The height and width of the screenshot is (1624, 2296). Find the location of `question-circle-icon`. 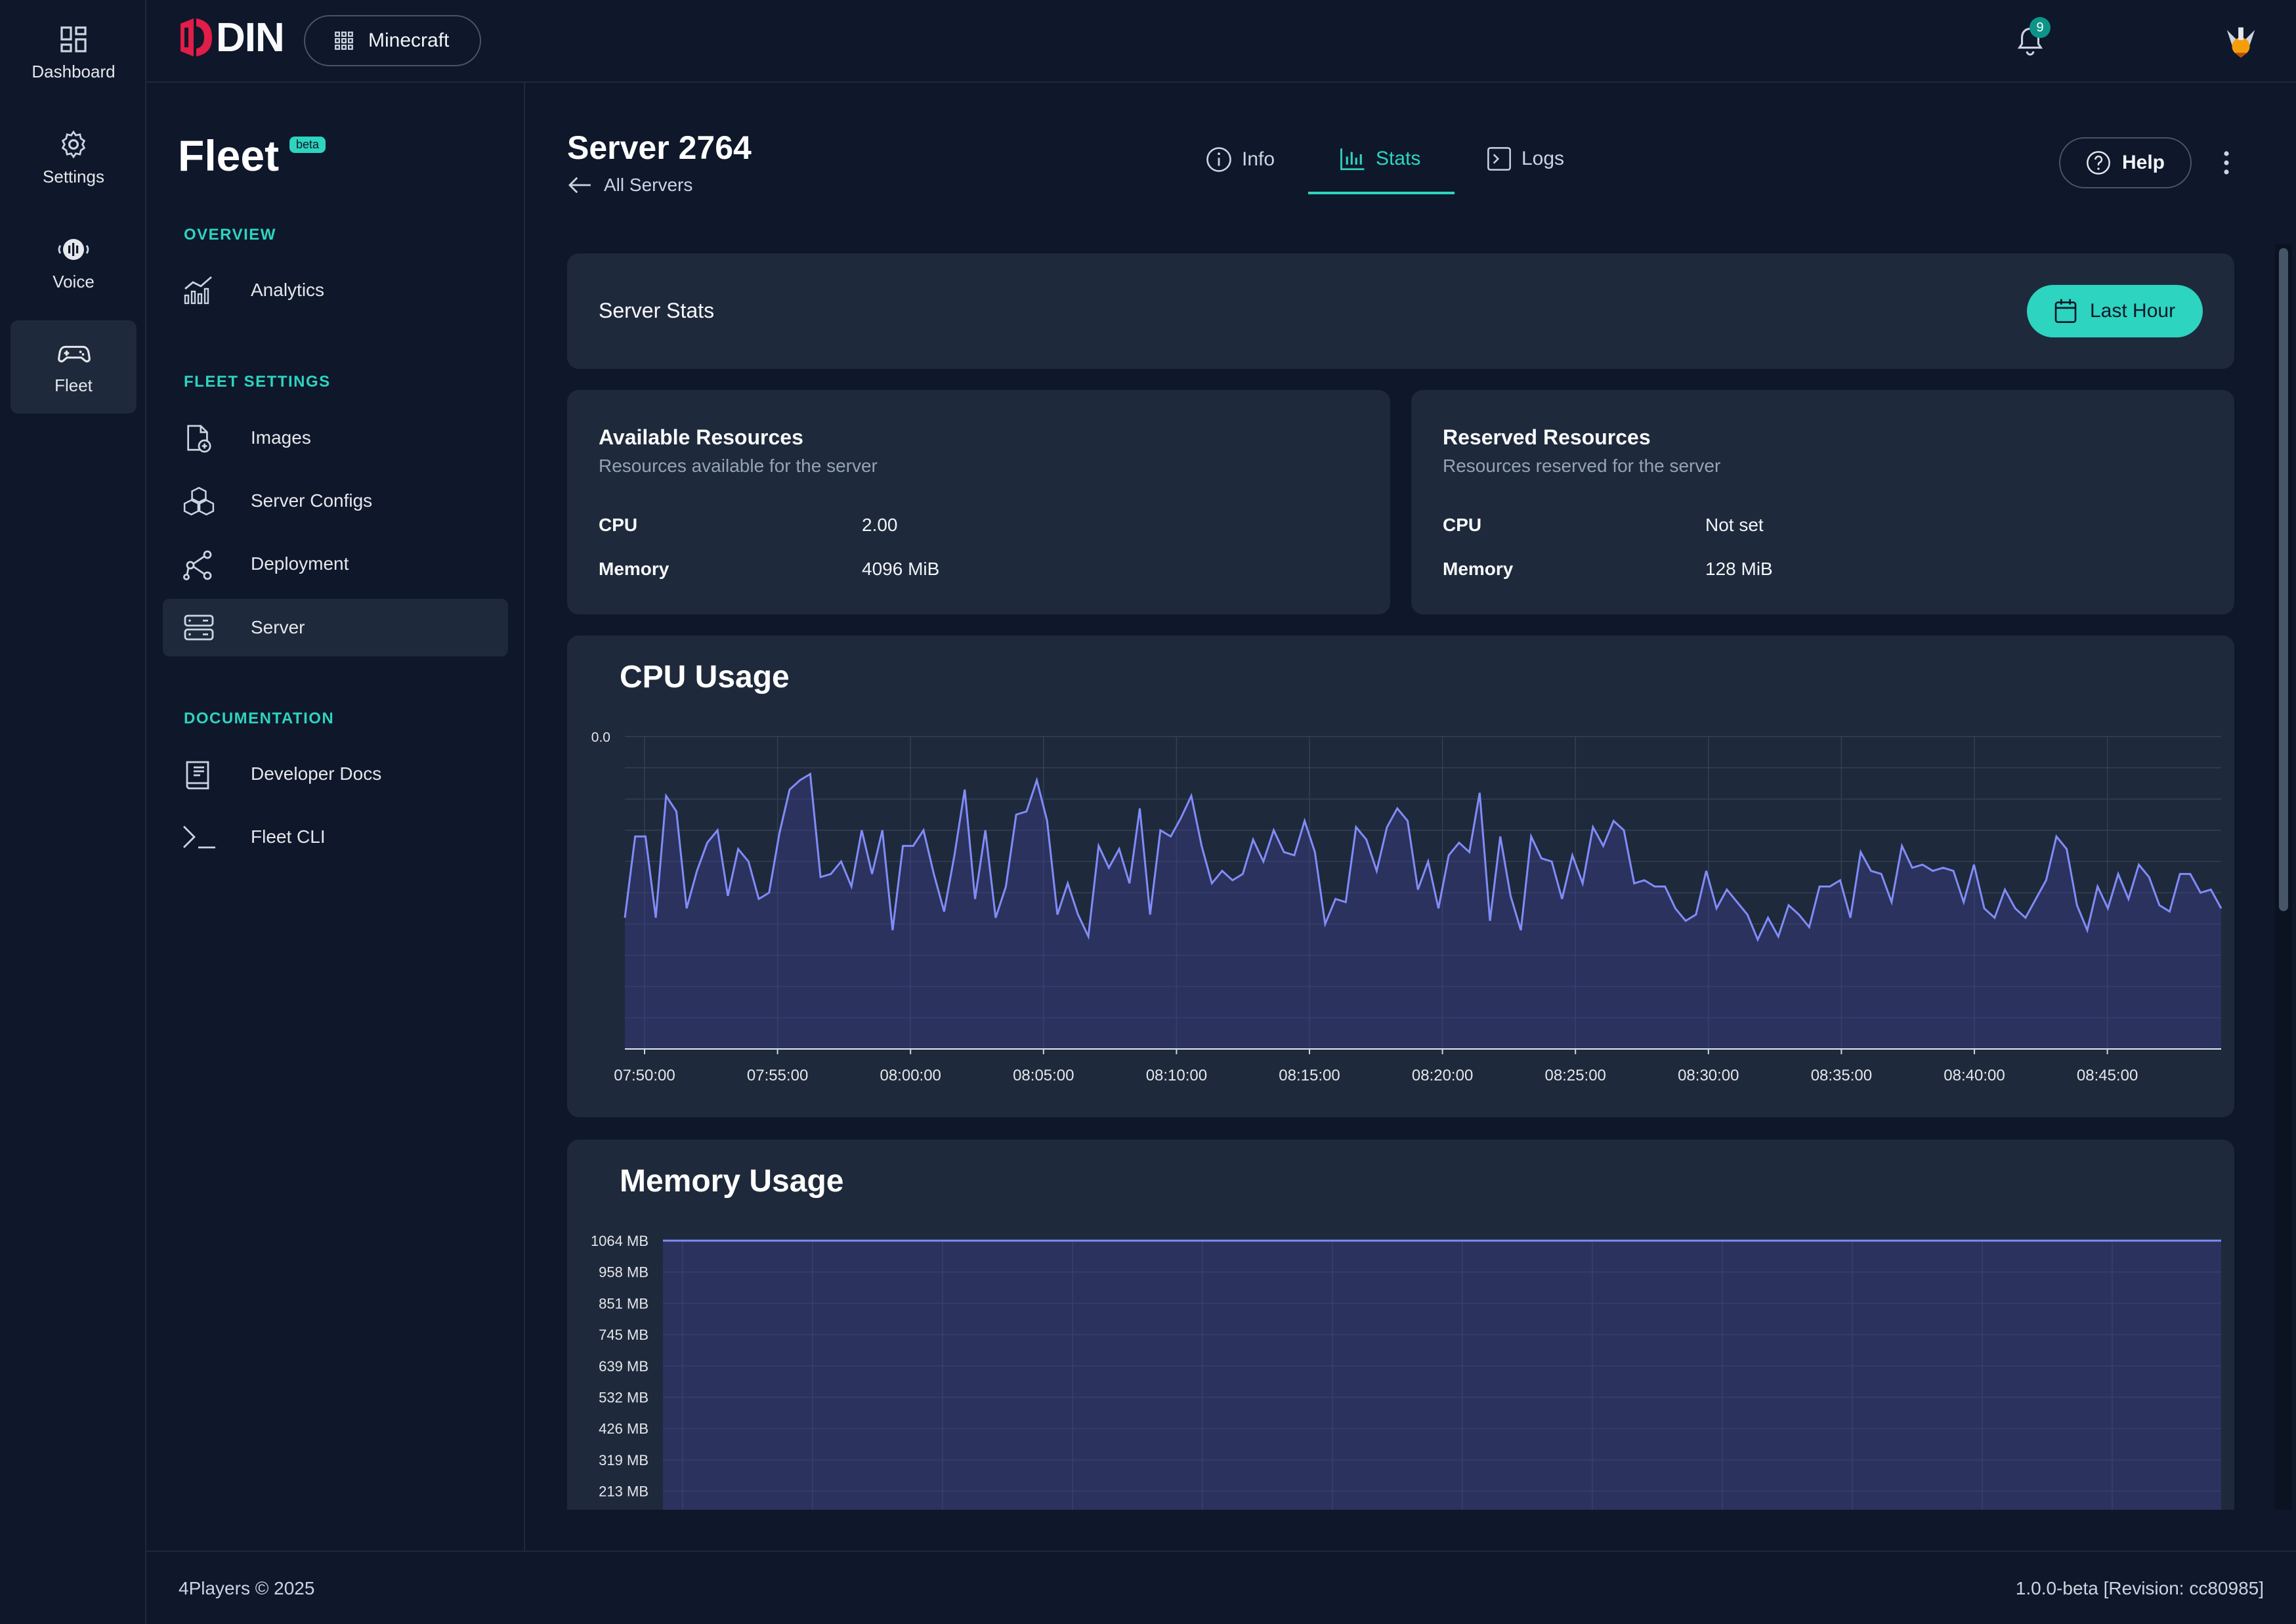

question-circle-icon is located at coordinates (2098, 163).